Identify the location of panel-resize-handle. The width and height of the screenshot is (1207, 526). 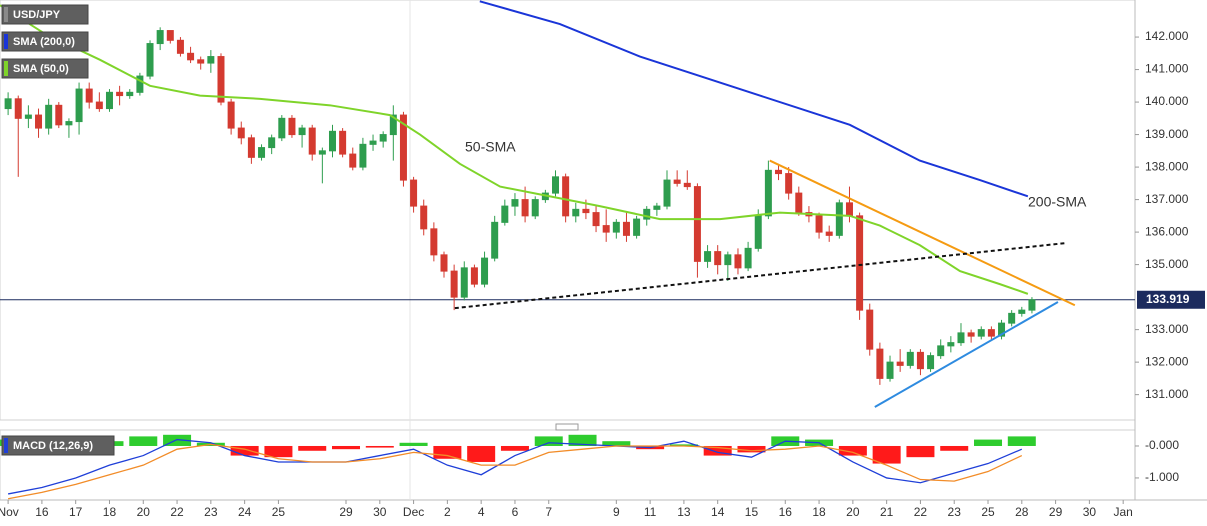
(567, 427).